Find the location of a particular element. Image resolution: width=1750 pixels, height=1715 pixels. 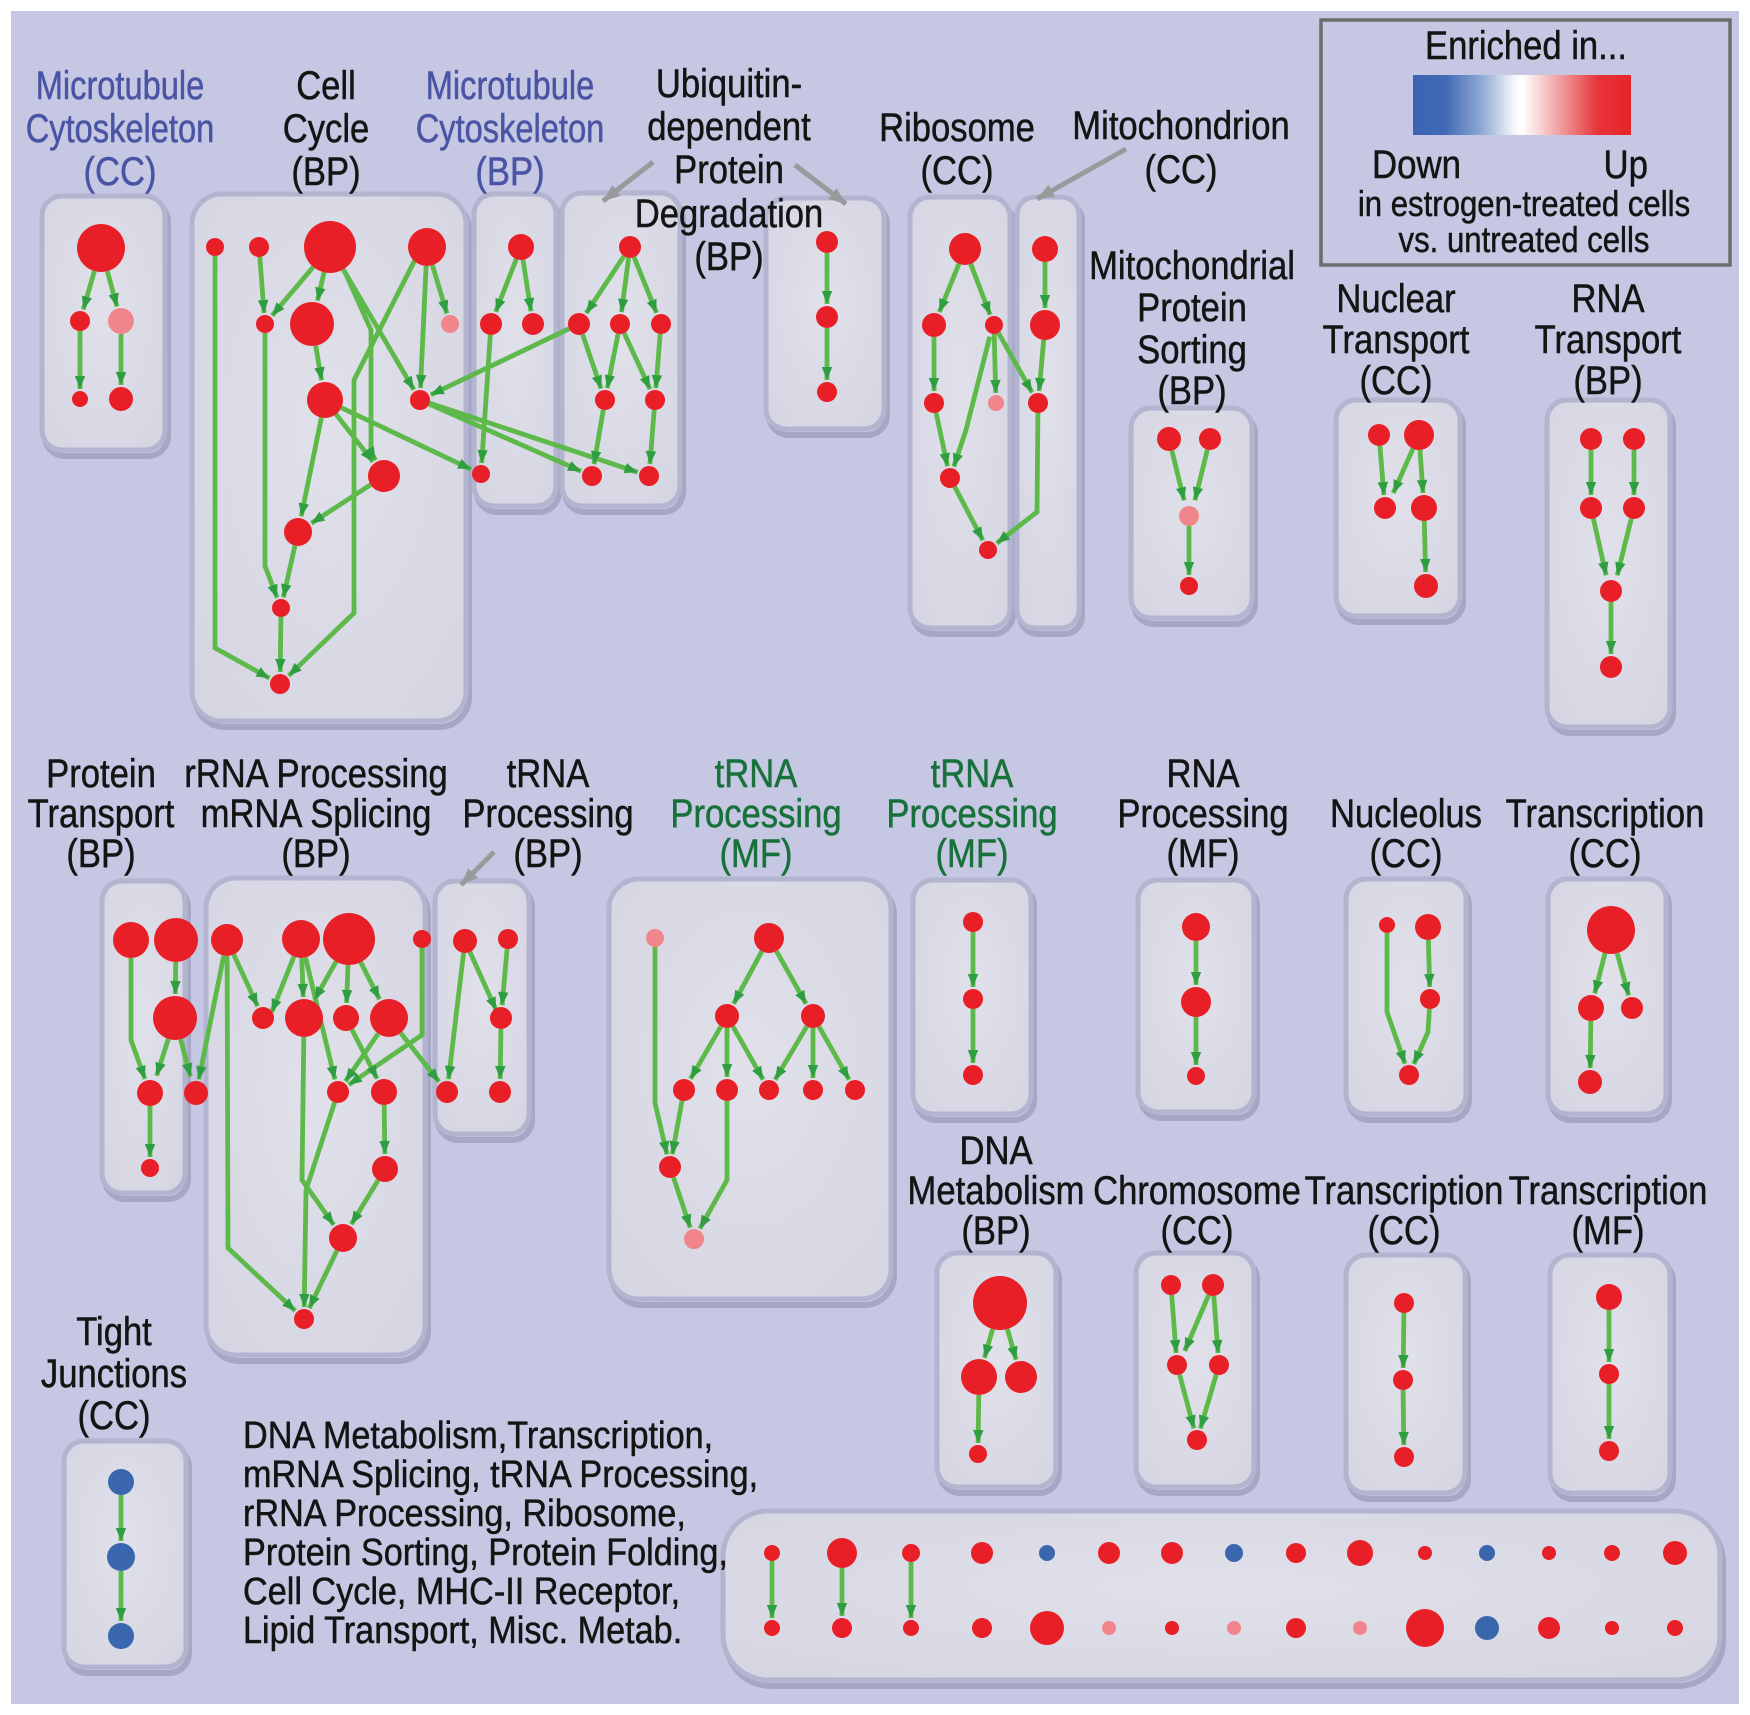

svg-text: Down is located at coordinates (1416, 165).